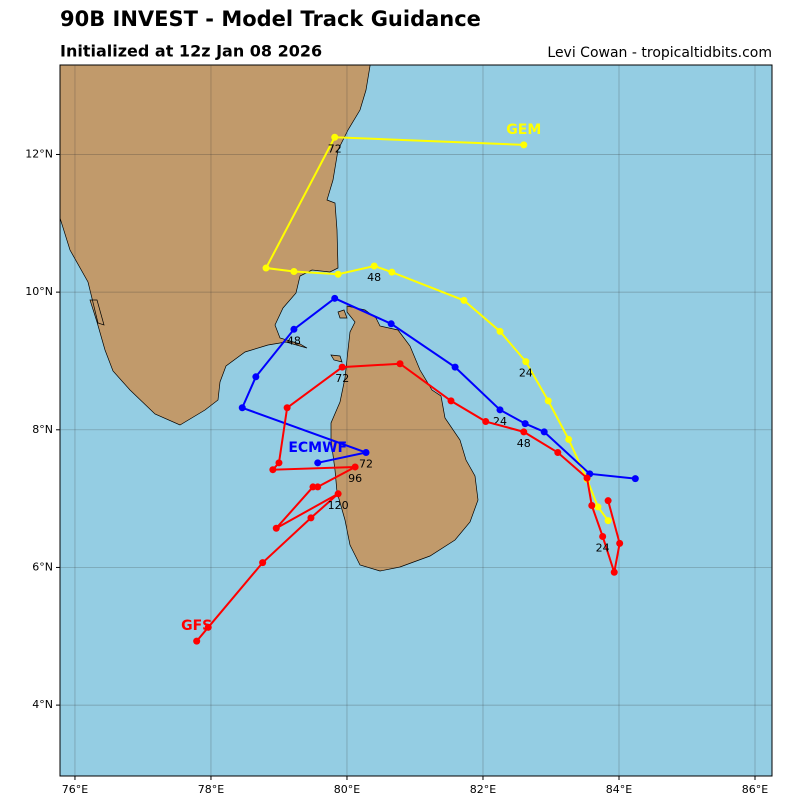 The image size is (800, 804). Describe the element at coordinates (483, 789) in the screenshot. I see `x-tick-label: 82°E` at that location.